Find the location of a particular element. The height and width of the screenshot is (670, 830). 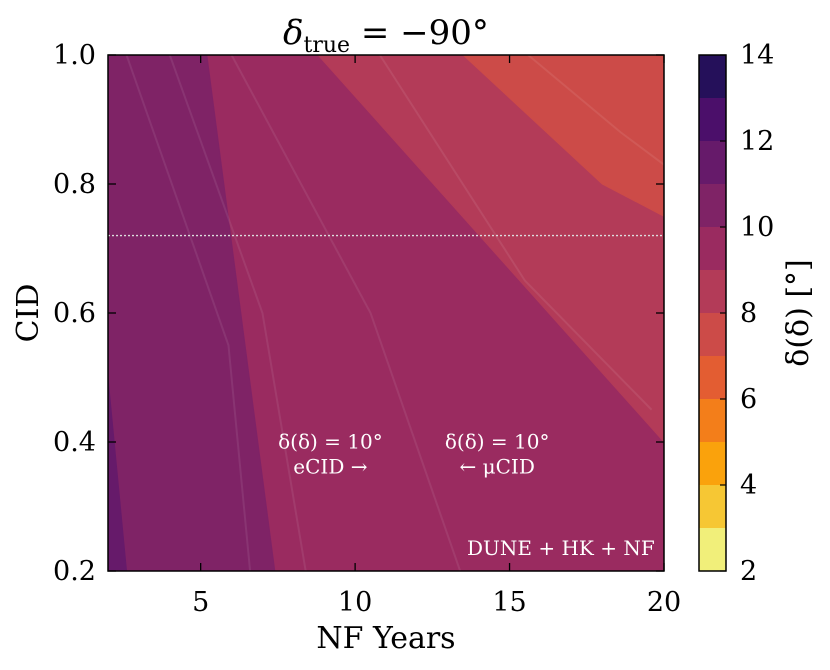

annotation-1: δ(δ) = 10° eCID → is located at coordinates (330, 453).